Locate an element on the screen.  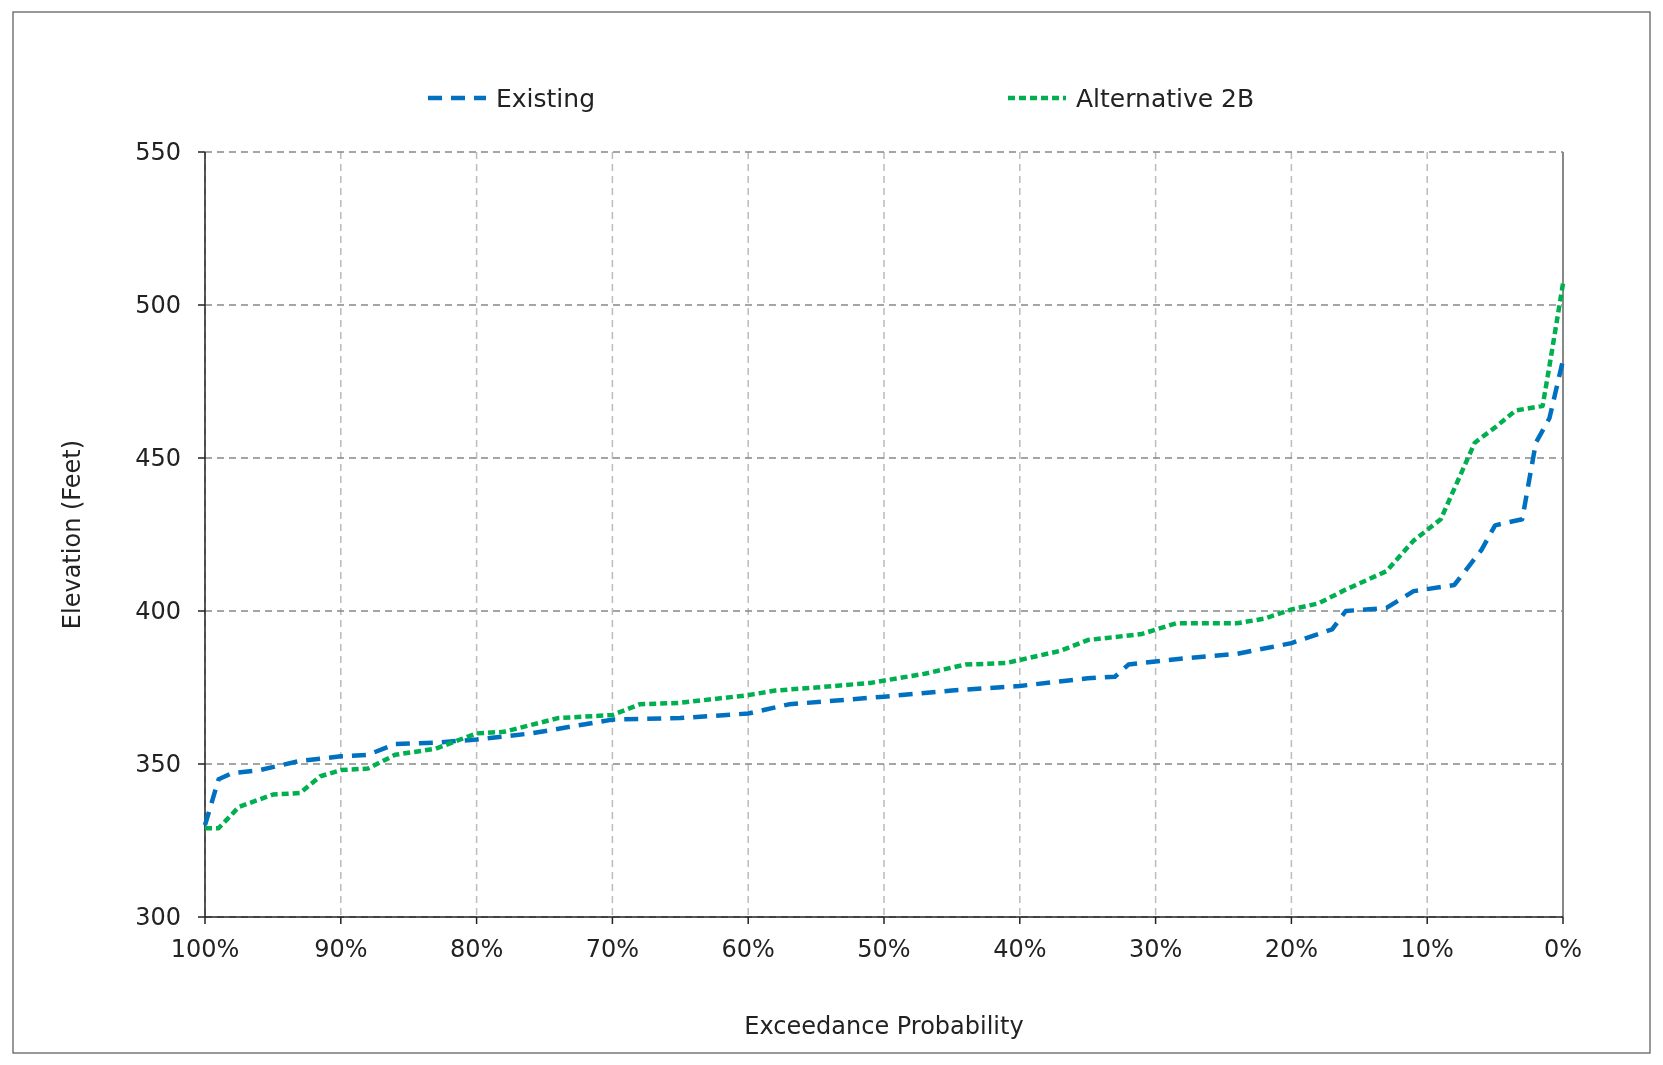
y-tick-label: 450 is located at coordinates (158, 458).